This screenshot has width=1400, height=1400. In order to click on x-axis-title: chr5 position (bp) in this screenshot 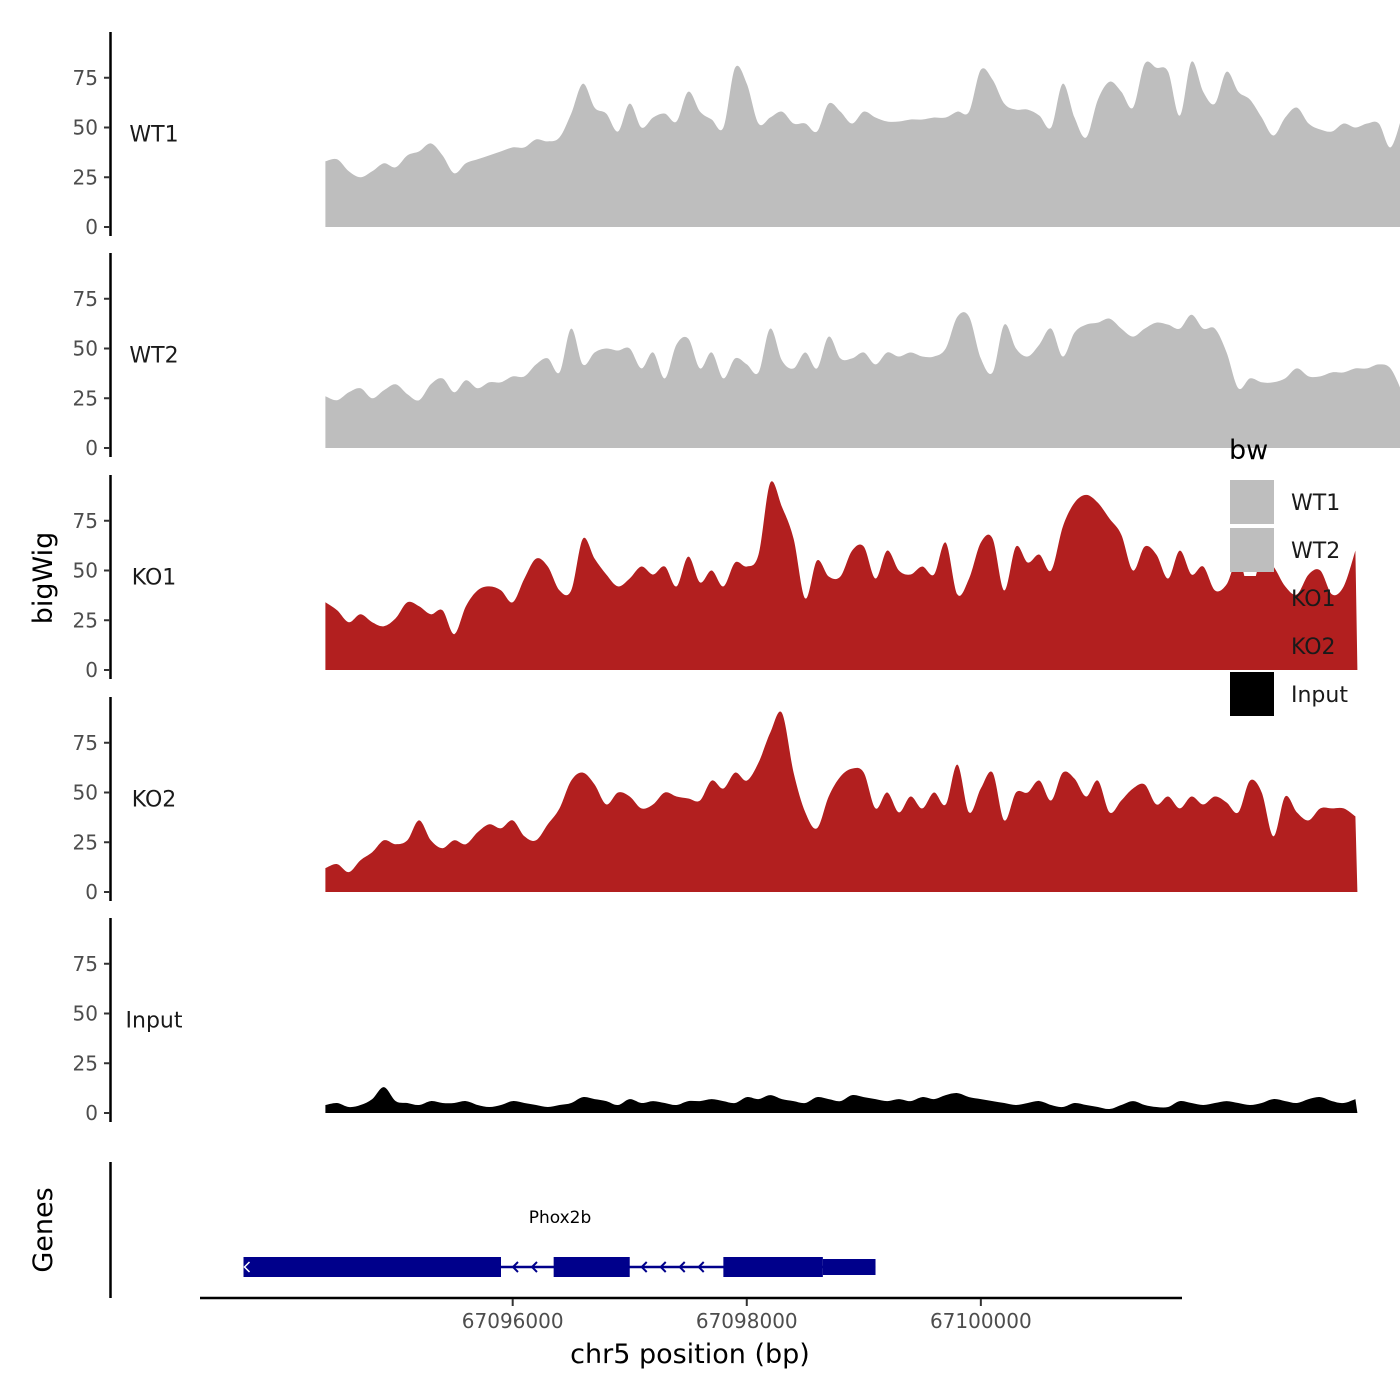, I will do `click(690, 1354)`.